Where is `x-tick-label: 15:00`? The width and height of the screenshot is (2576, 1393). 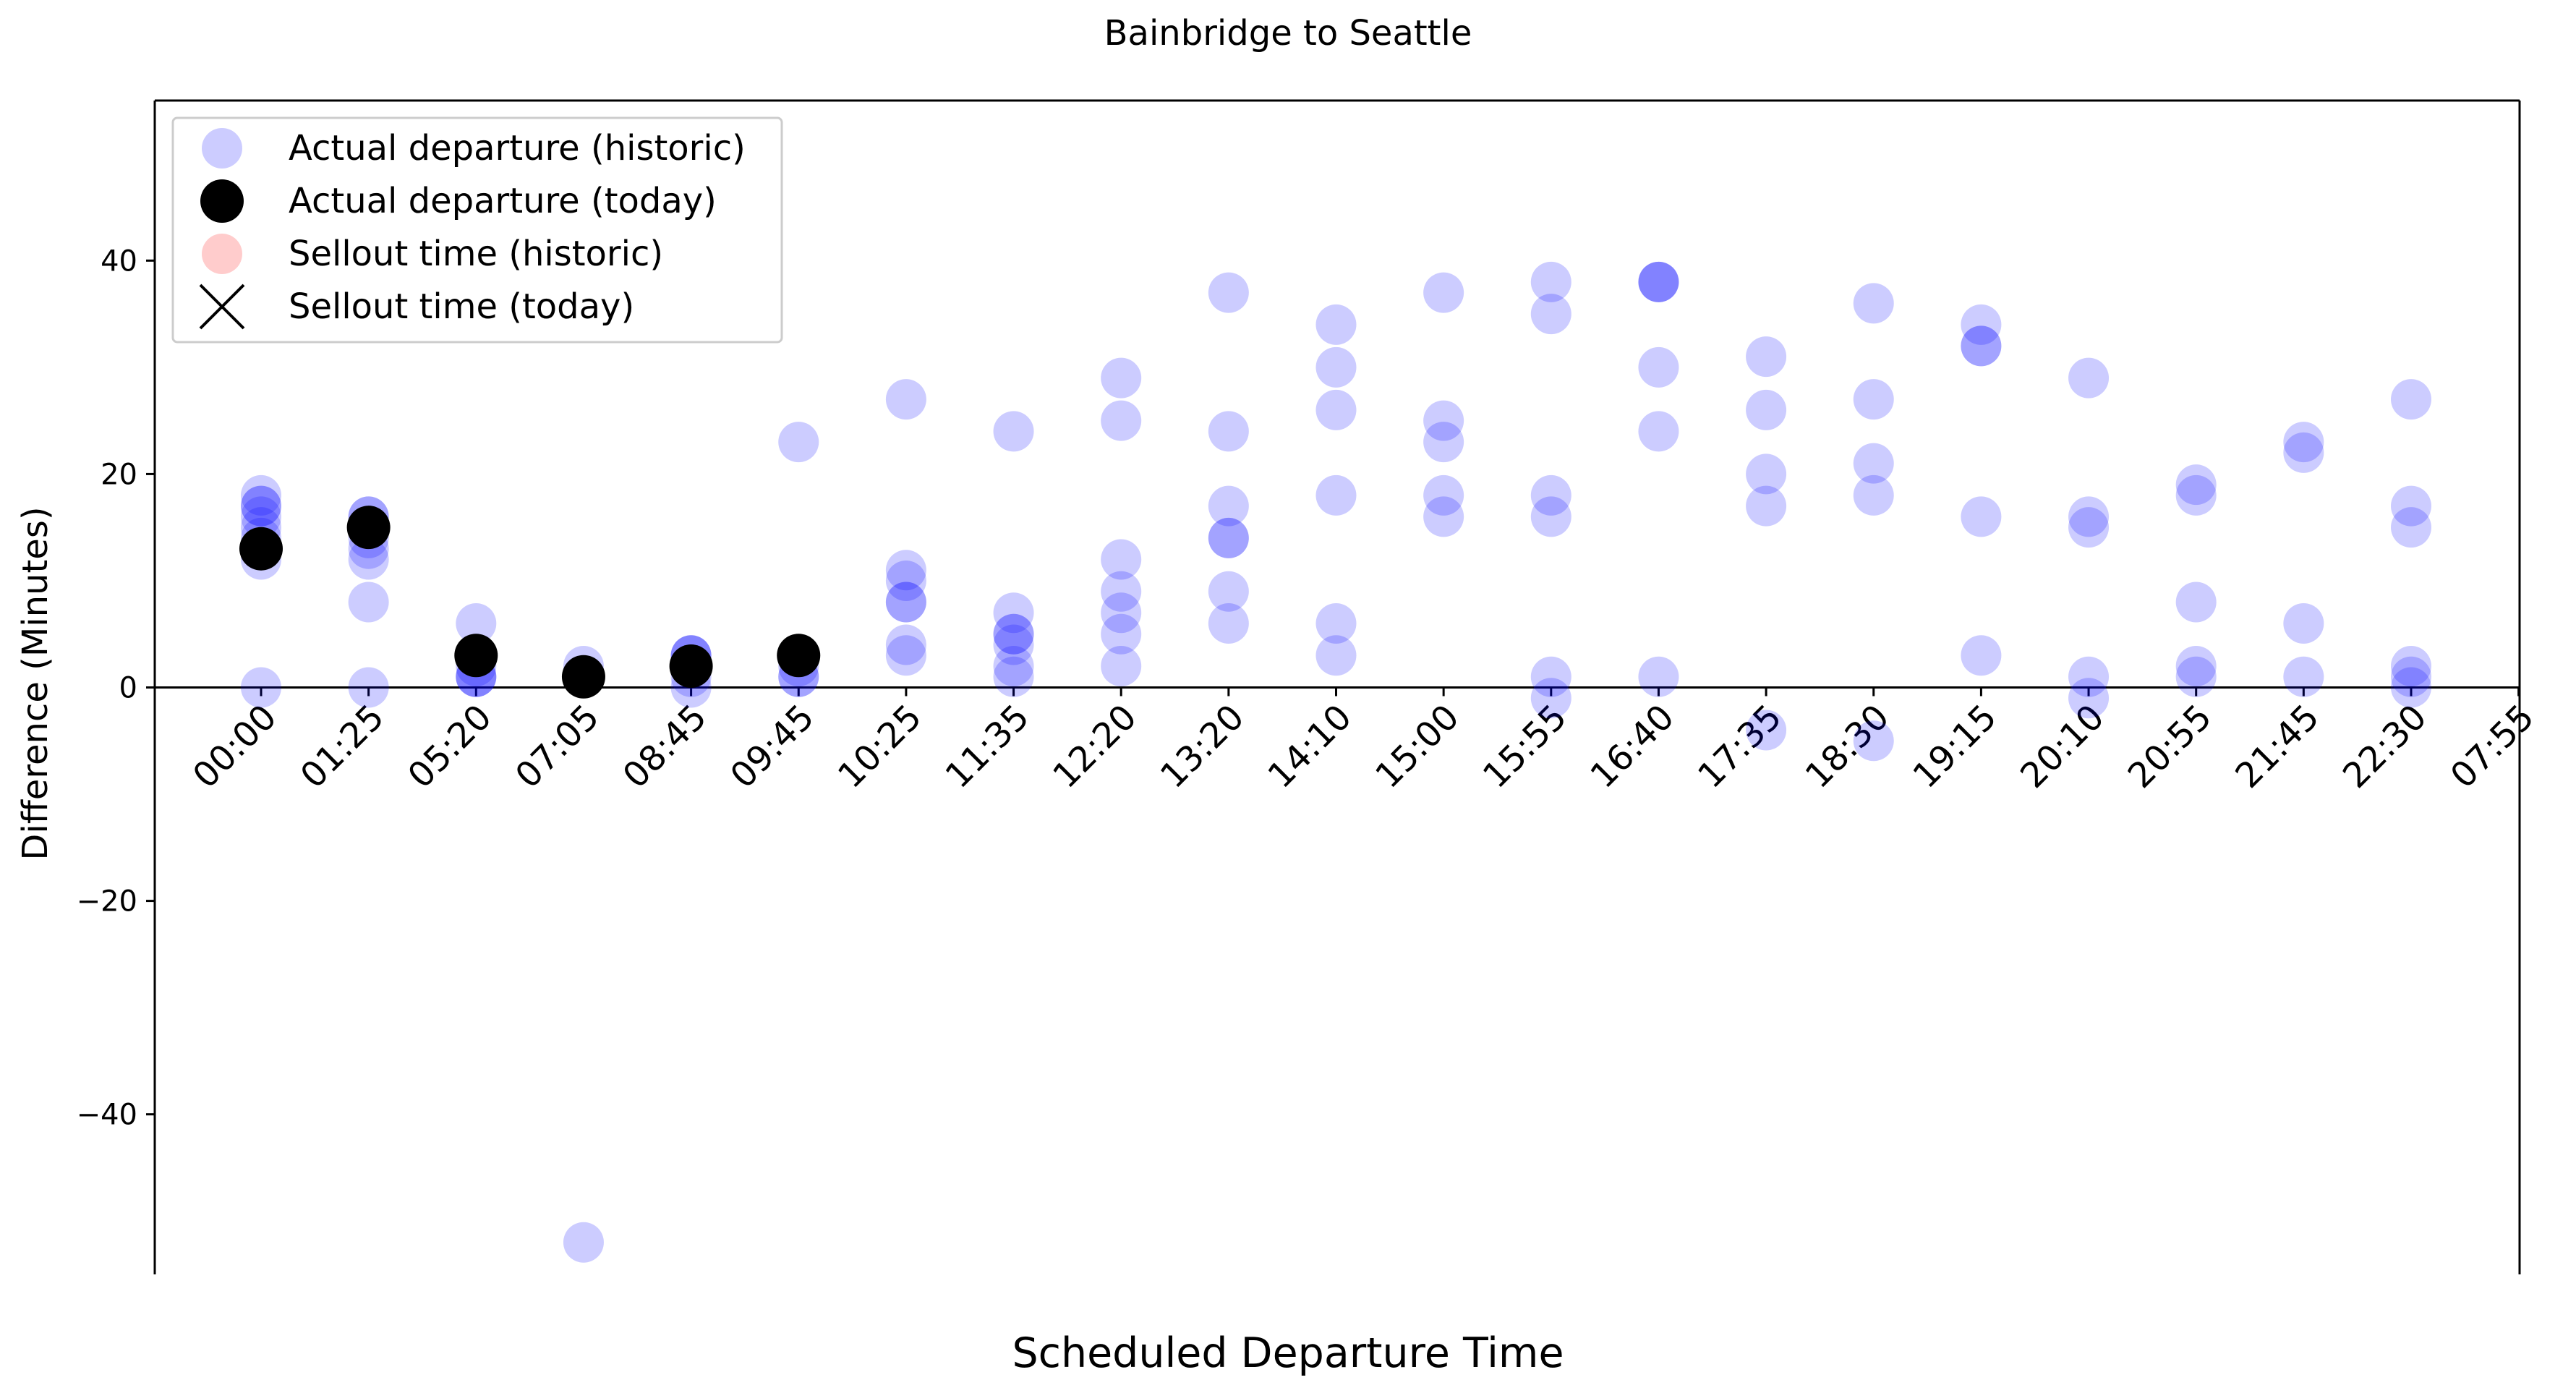 x-tick-label: 15:00 is located at coordinates (1417, 746).